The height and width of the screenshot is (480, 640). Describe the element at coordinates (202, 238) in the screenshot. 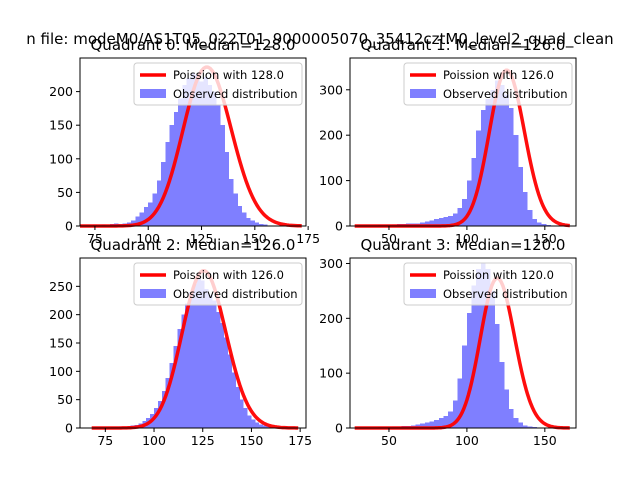

I see `x-tick-label: 125` at that location.